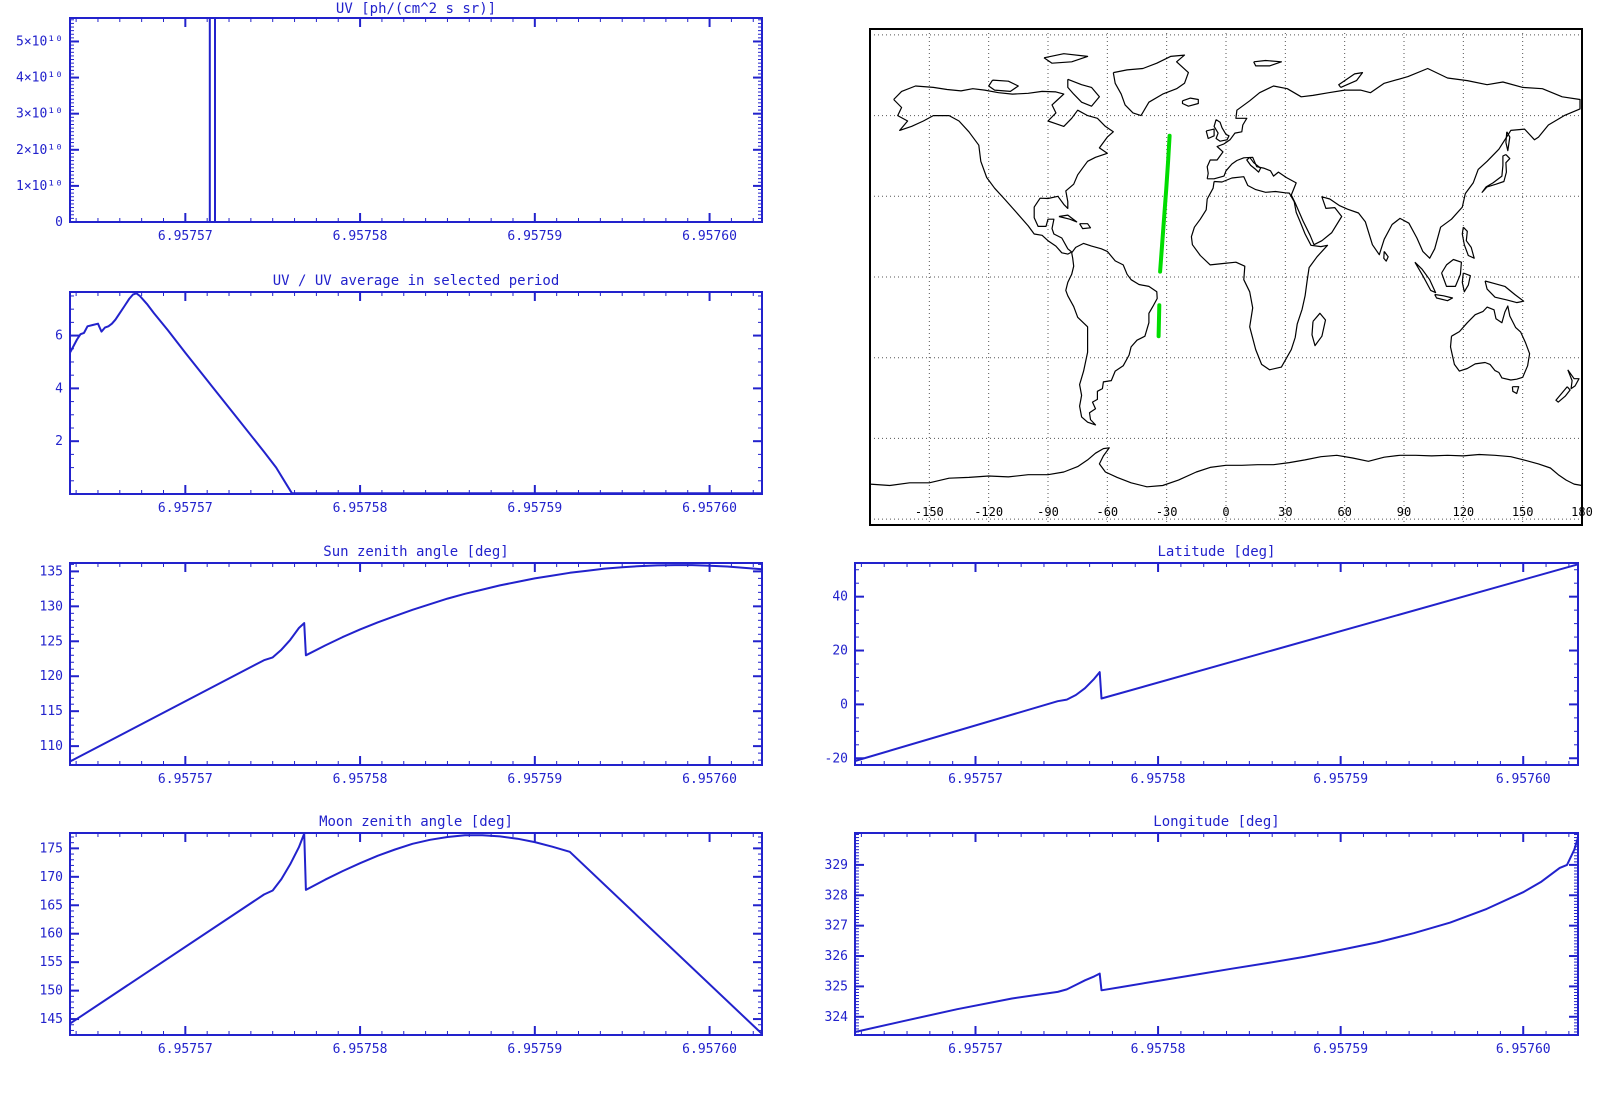  I want to click on y-tick-label: 4, so click(59, 388).